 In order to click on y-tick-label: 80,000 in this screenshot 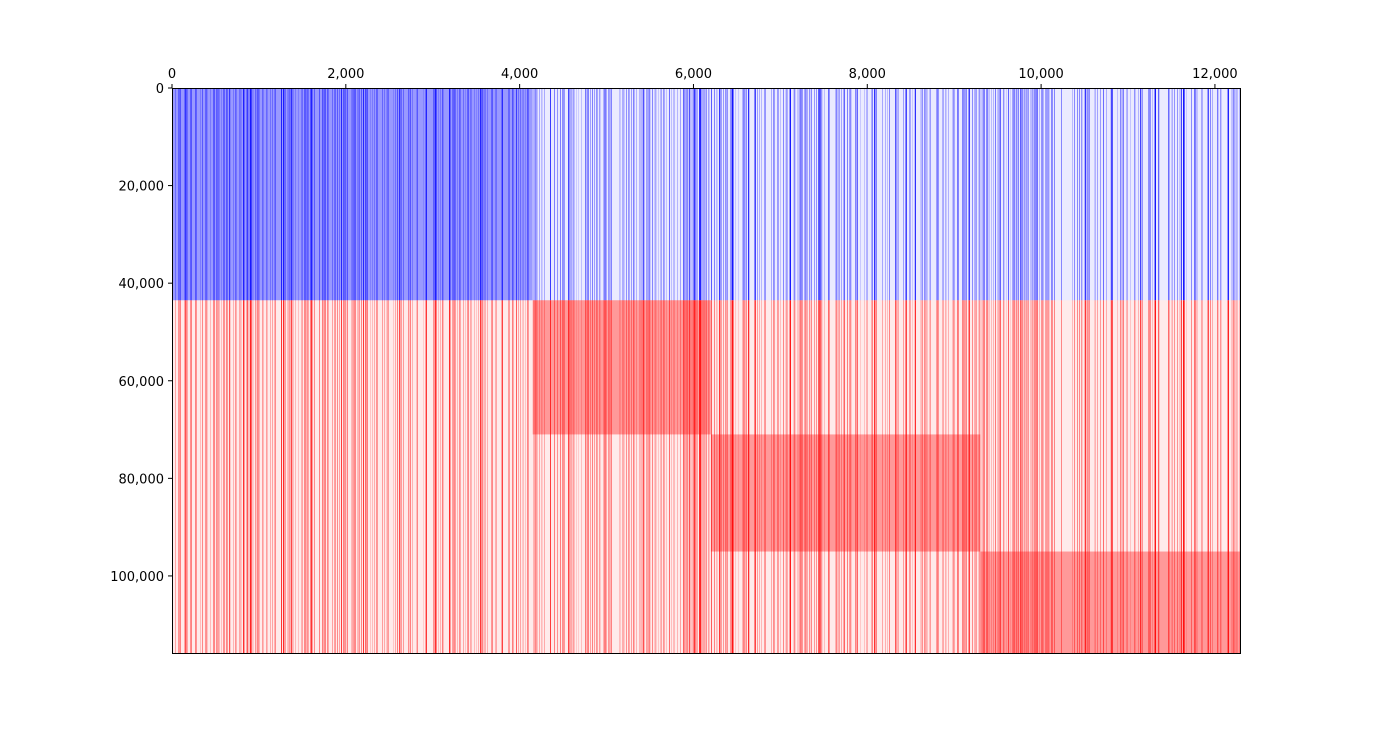, I will do `click(142, 479)`.